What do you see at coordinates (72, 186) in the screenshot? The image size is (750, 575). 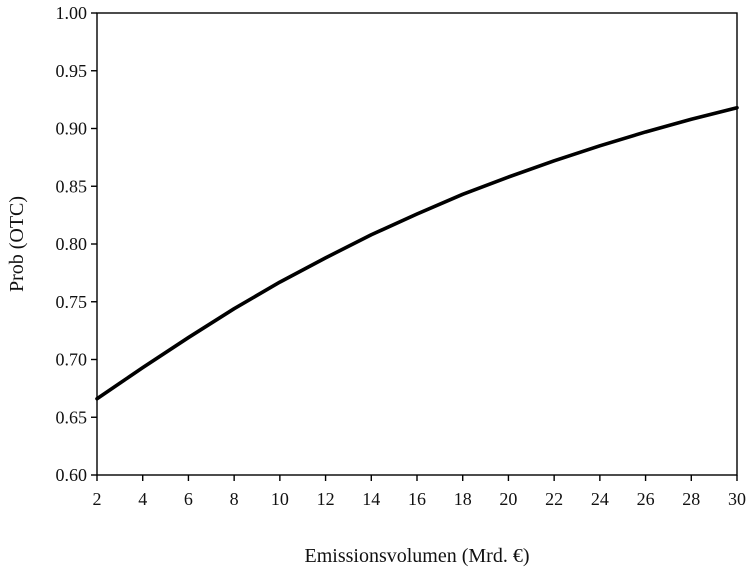 I see `y-tick-label: 0.85` at bounding box center [72, 186].